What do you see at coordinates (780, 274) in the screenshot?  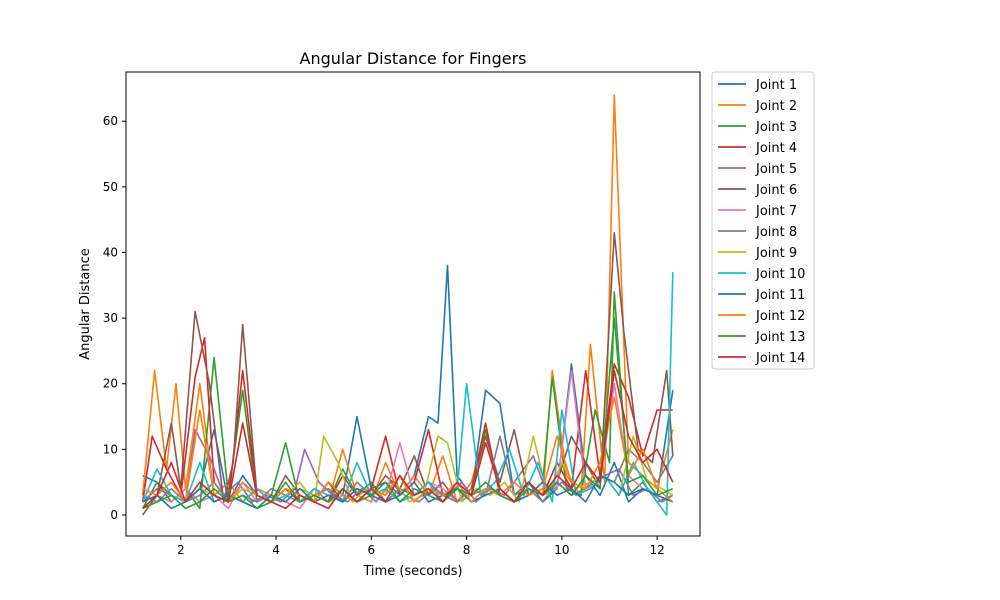 I see `legend-entry: Joint 10` at bounding box center [780, 274].